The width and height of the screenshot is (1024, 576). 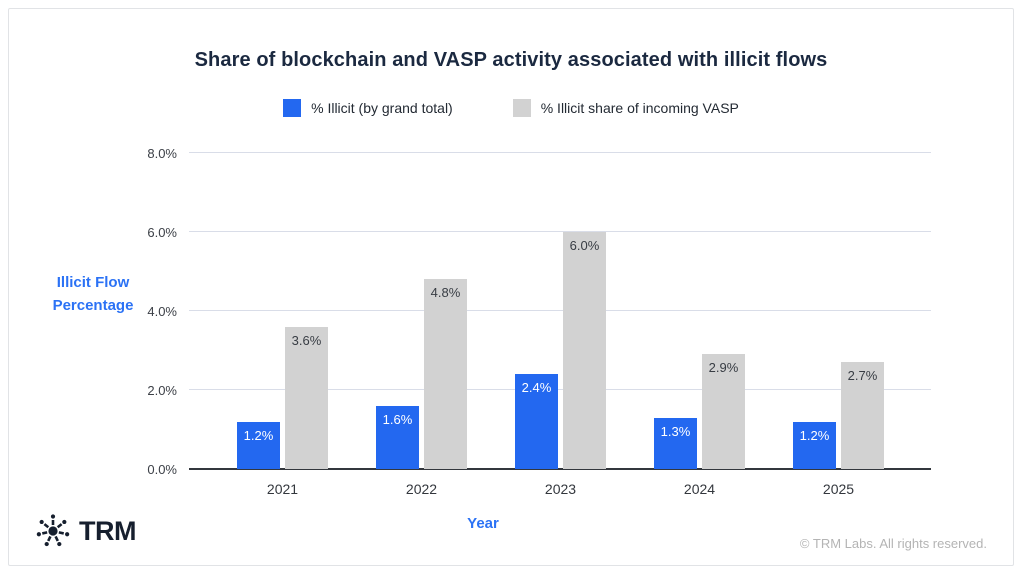 What do you see at coordinates (306, 397) in the screenshot?
I see `bar-illicit-vasp-2021: 3.6%` at bounding box center [306, 397].